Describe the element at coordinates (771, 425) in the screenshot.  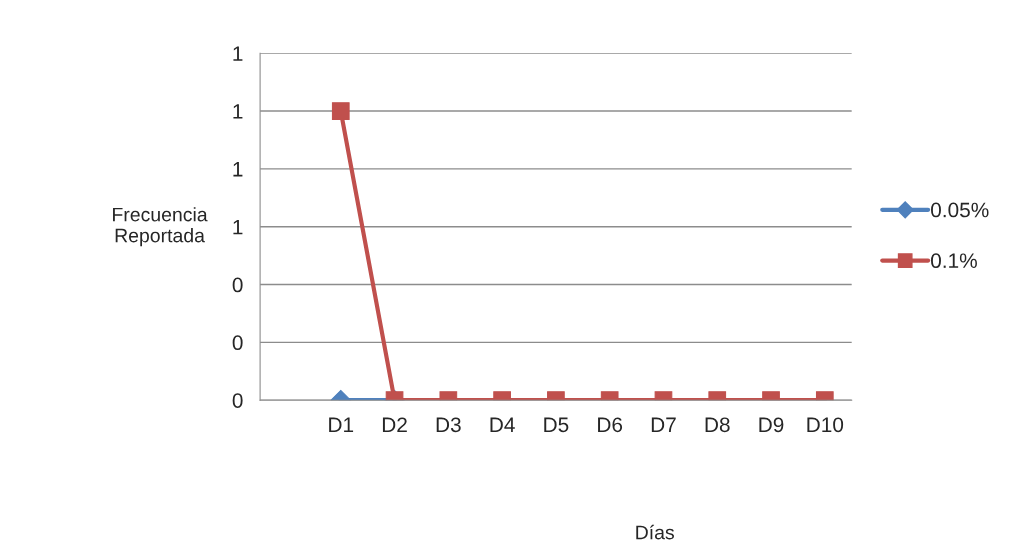
I see `x-tick-label: D9` at that location.